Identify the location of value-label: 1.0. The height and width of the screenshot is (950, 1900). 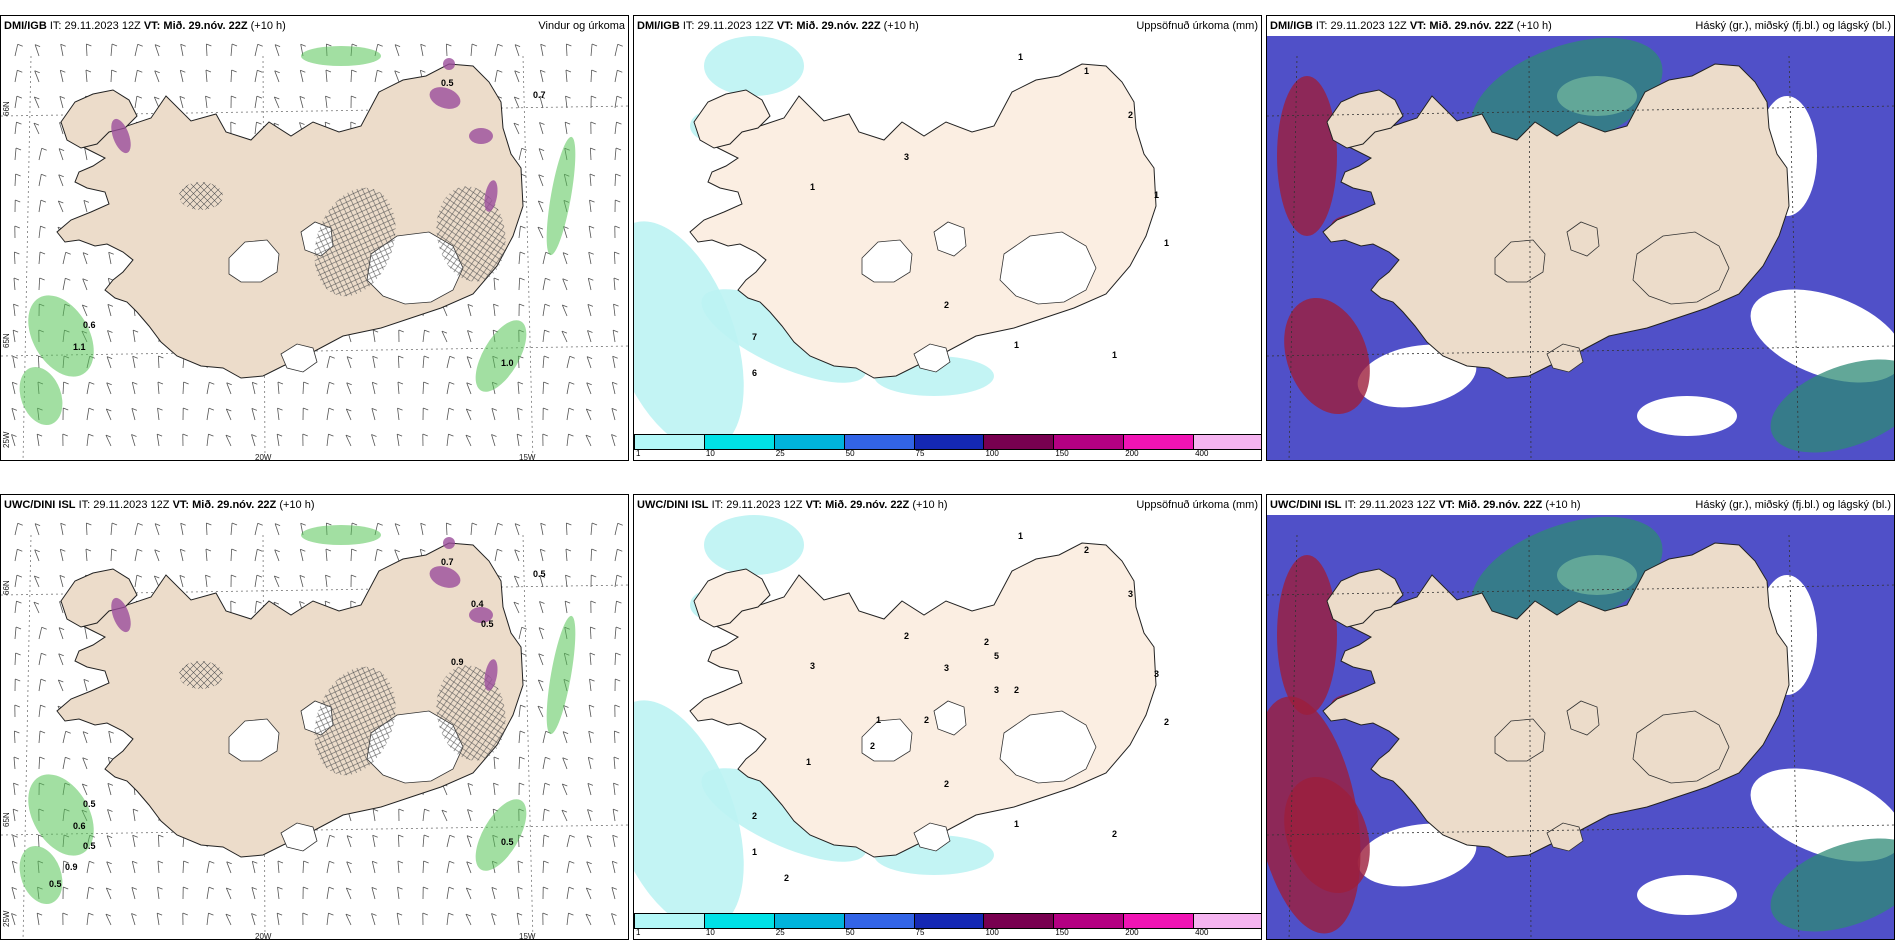
(507, 363).